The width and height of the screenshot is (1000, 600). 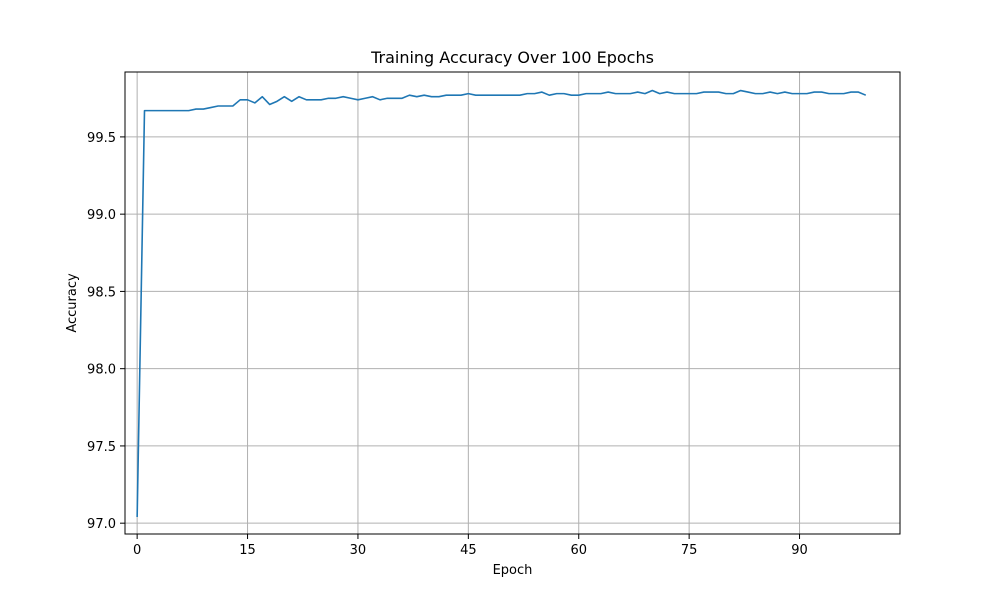 I want to click on x-tick-label: 45, so click(x=468, y=550).